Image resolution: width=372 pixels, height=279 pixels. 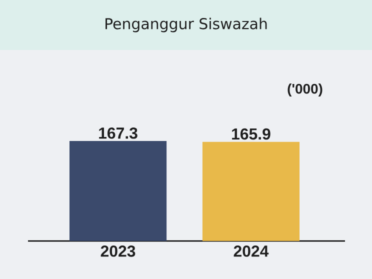 What do you see at coordinates (305, 89) in the screenshot?
I see `text: ('000)` at bounding box center [305, 89].